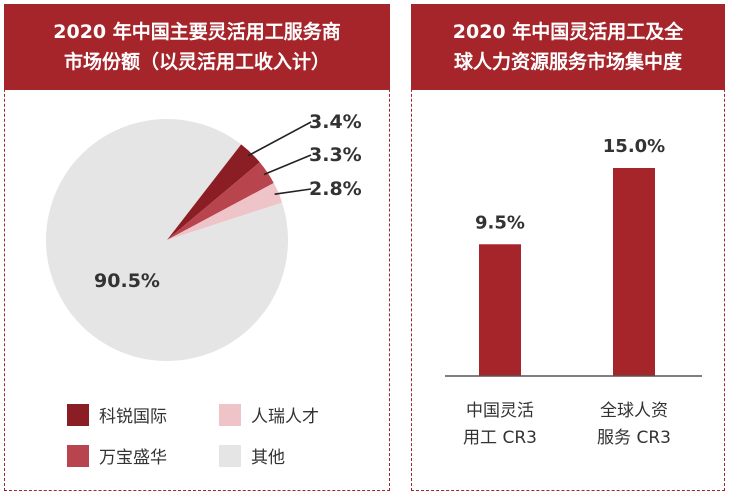 This screenshot has height=496, width=730. Describe the element at coordinates (335, 122) in the screenshot. I see `pie-data-label-kerui: 3.4%` at that location.